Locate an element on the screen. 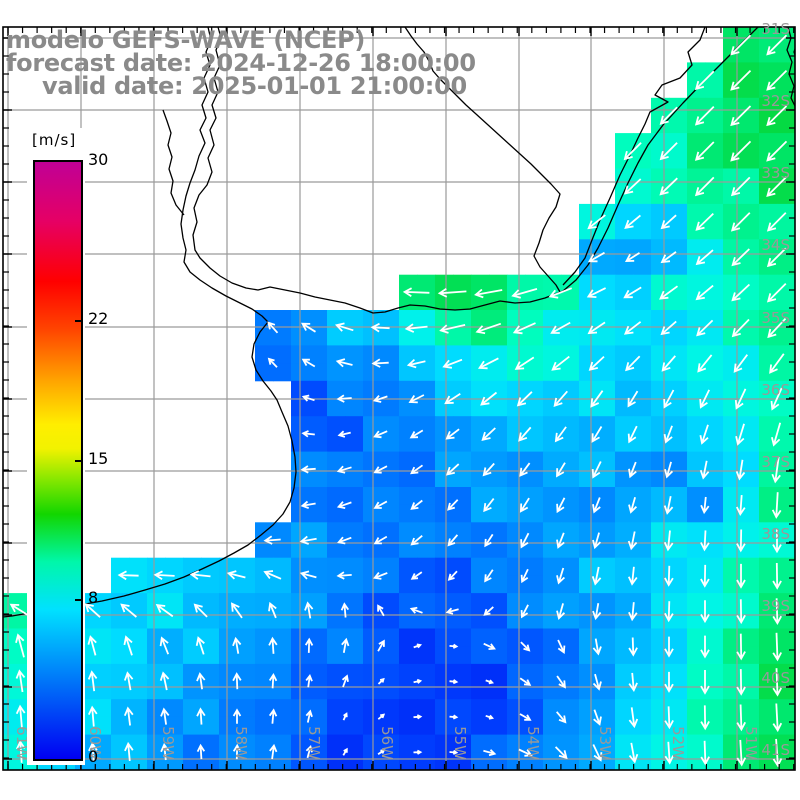  lon-label: 52W is located at coordinates (678, 743).